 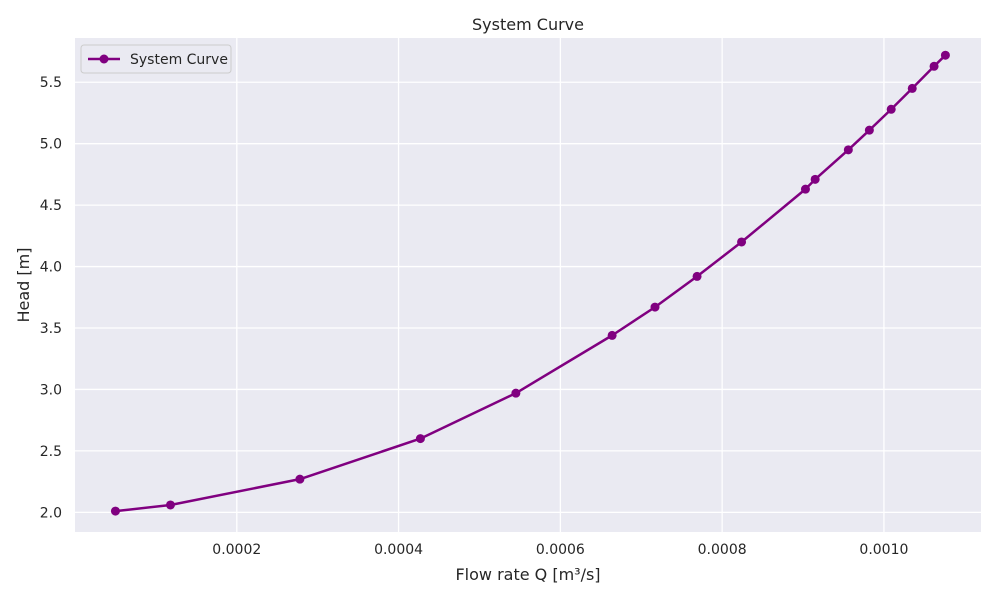 I want to click on x-tick-label: 0.0008, so click(x=722, y=550).